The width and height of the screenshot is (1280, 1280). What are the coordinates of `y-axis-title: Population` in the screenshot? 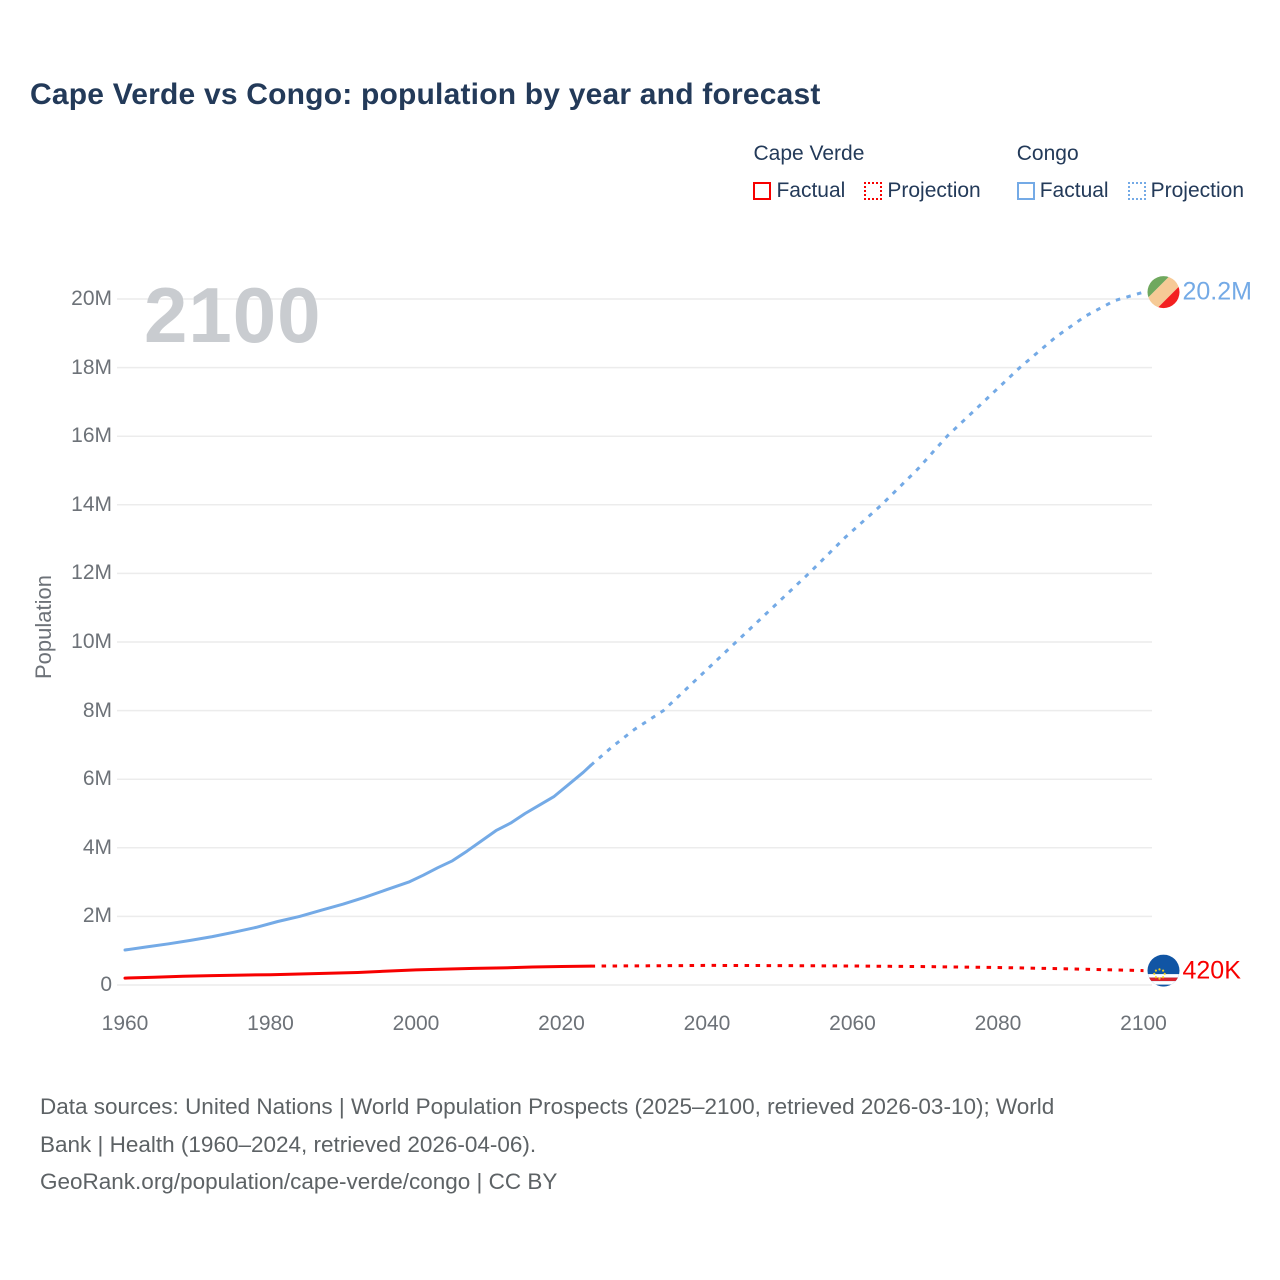 It's located at (43, 627).